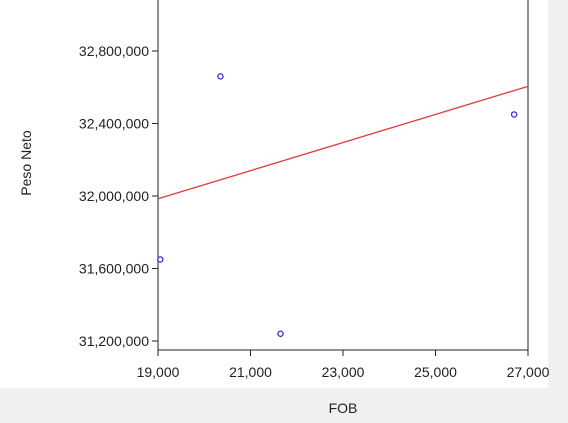  Describe the element at coordinates (528, 372) in the screenshot. I see `x-tick-label: 27,000` at that location.